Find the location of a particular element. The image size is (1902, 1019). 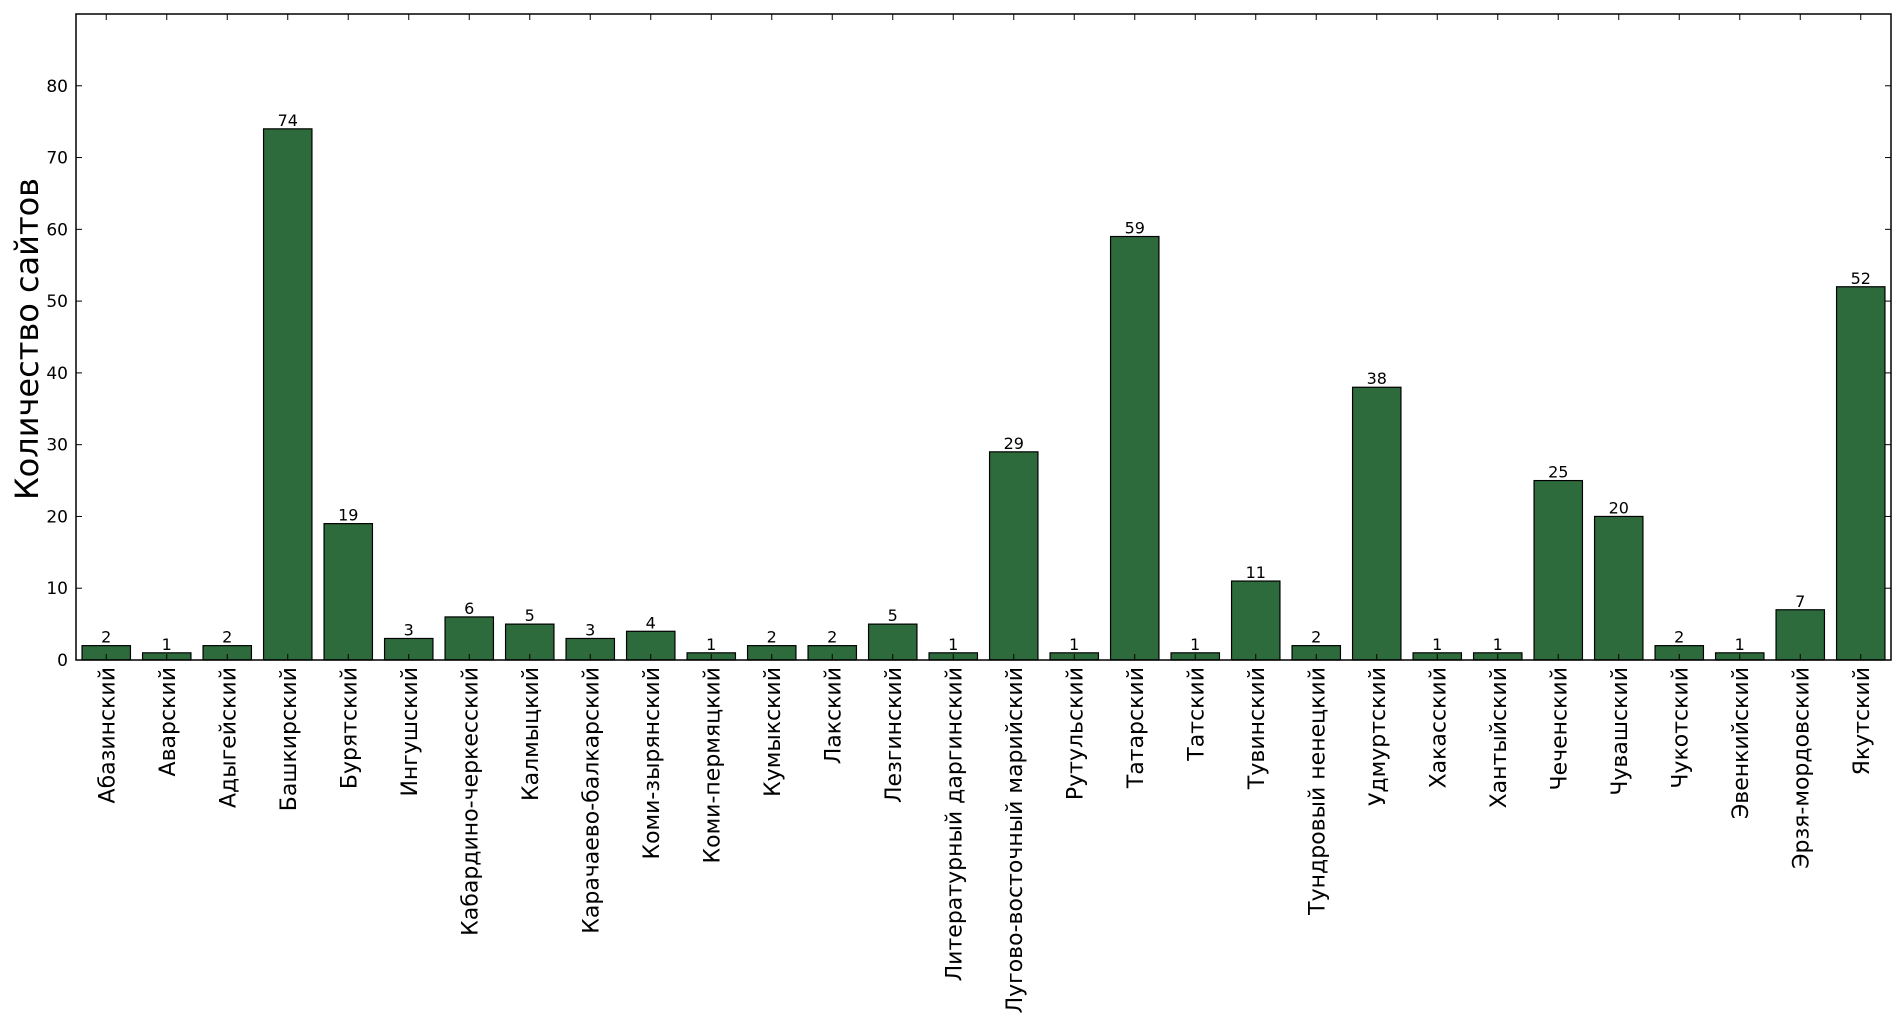

bar-value-label: 11 is located at coordinates (1256, 572).